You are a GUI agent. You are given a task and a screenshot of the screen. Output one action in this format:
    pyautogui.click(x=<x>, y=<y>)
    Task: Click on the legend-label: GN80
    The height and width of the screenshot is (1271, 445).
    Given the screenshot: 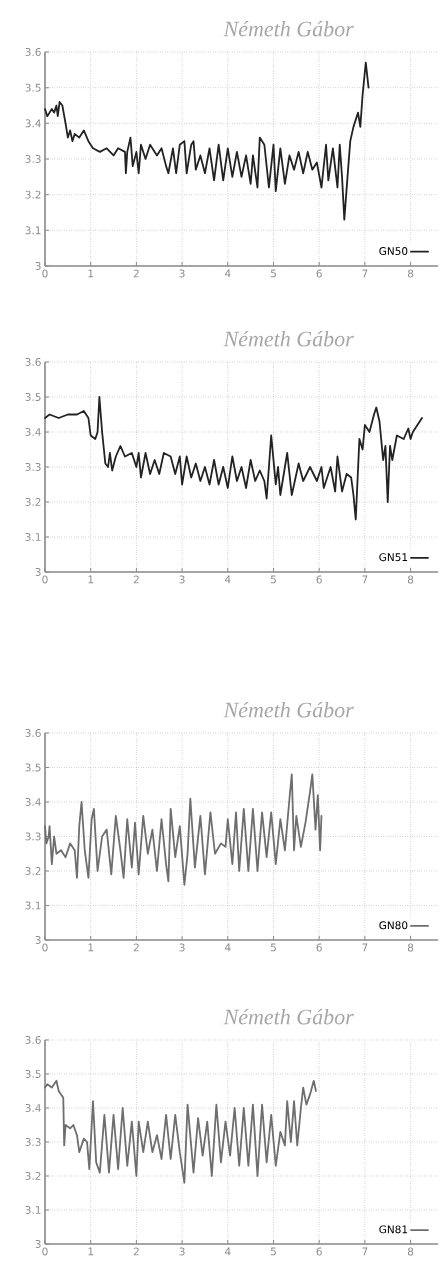 What is the action you would take?
    pyautogui.click(x=393, y=925)
    